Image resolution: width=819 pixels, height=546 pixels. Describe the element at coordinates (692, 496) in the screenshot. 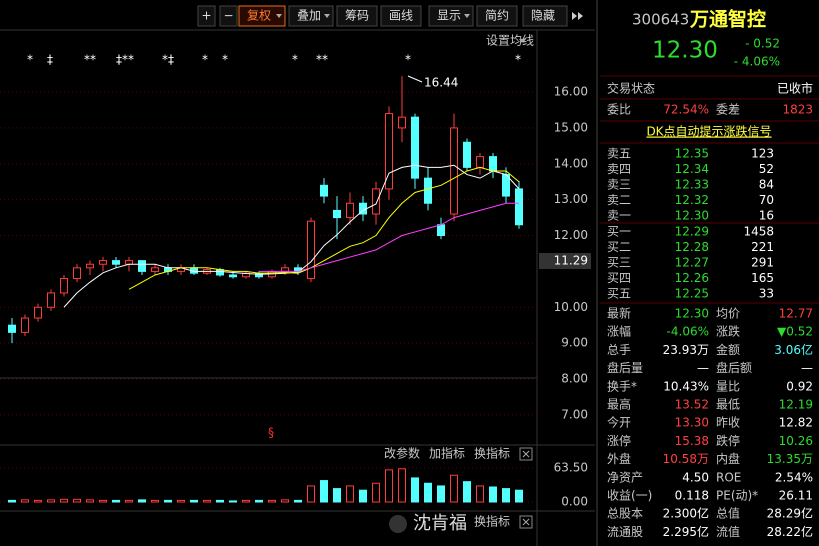

I see `stat-value: 0.118` at that location.